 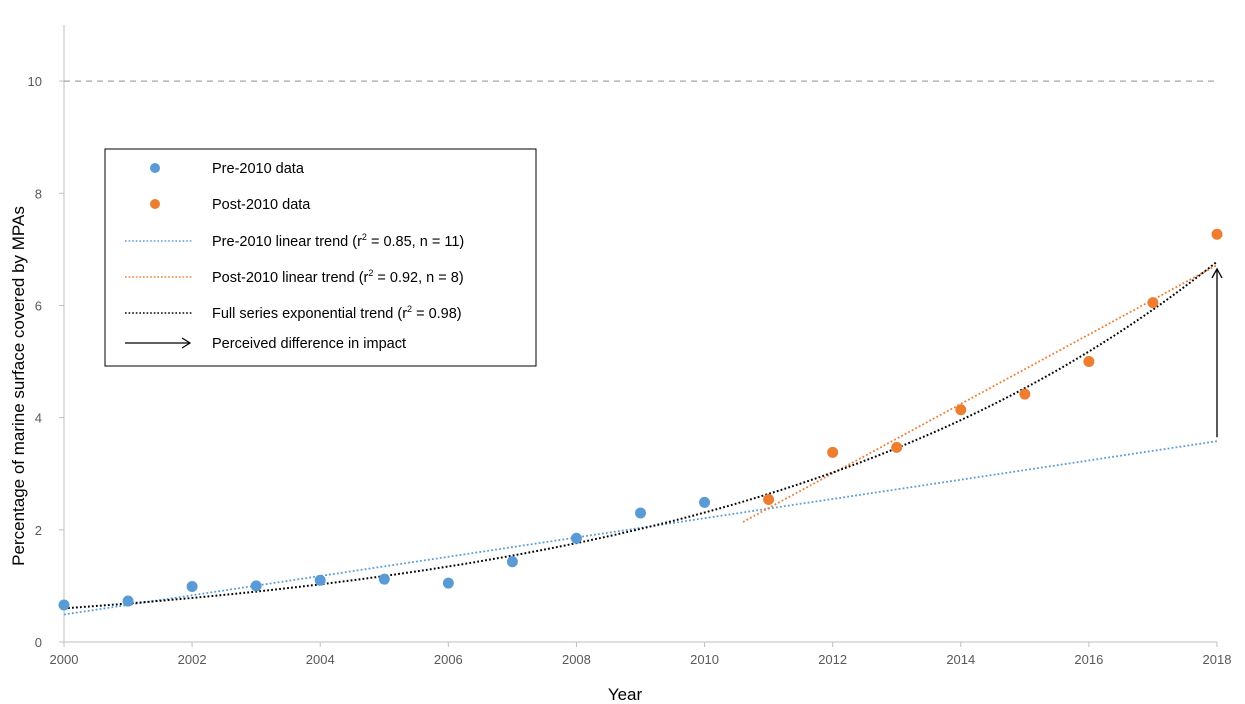 I want to click on y-tick-label: 6, so click(x=38, y=305).